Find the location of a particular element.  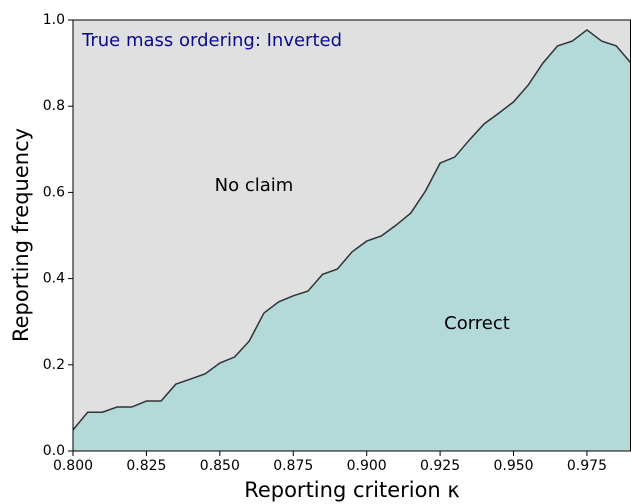

annotation: No claim is located at coordinates (254, 185).